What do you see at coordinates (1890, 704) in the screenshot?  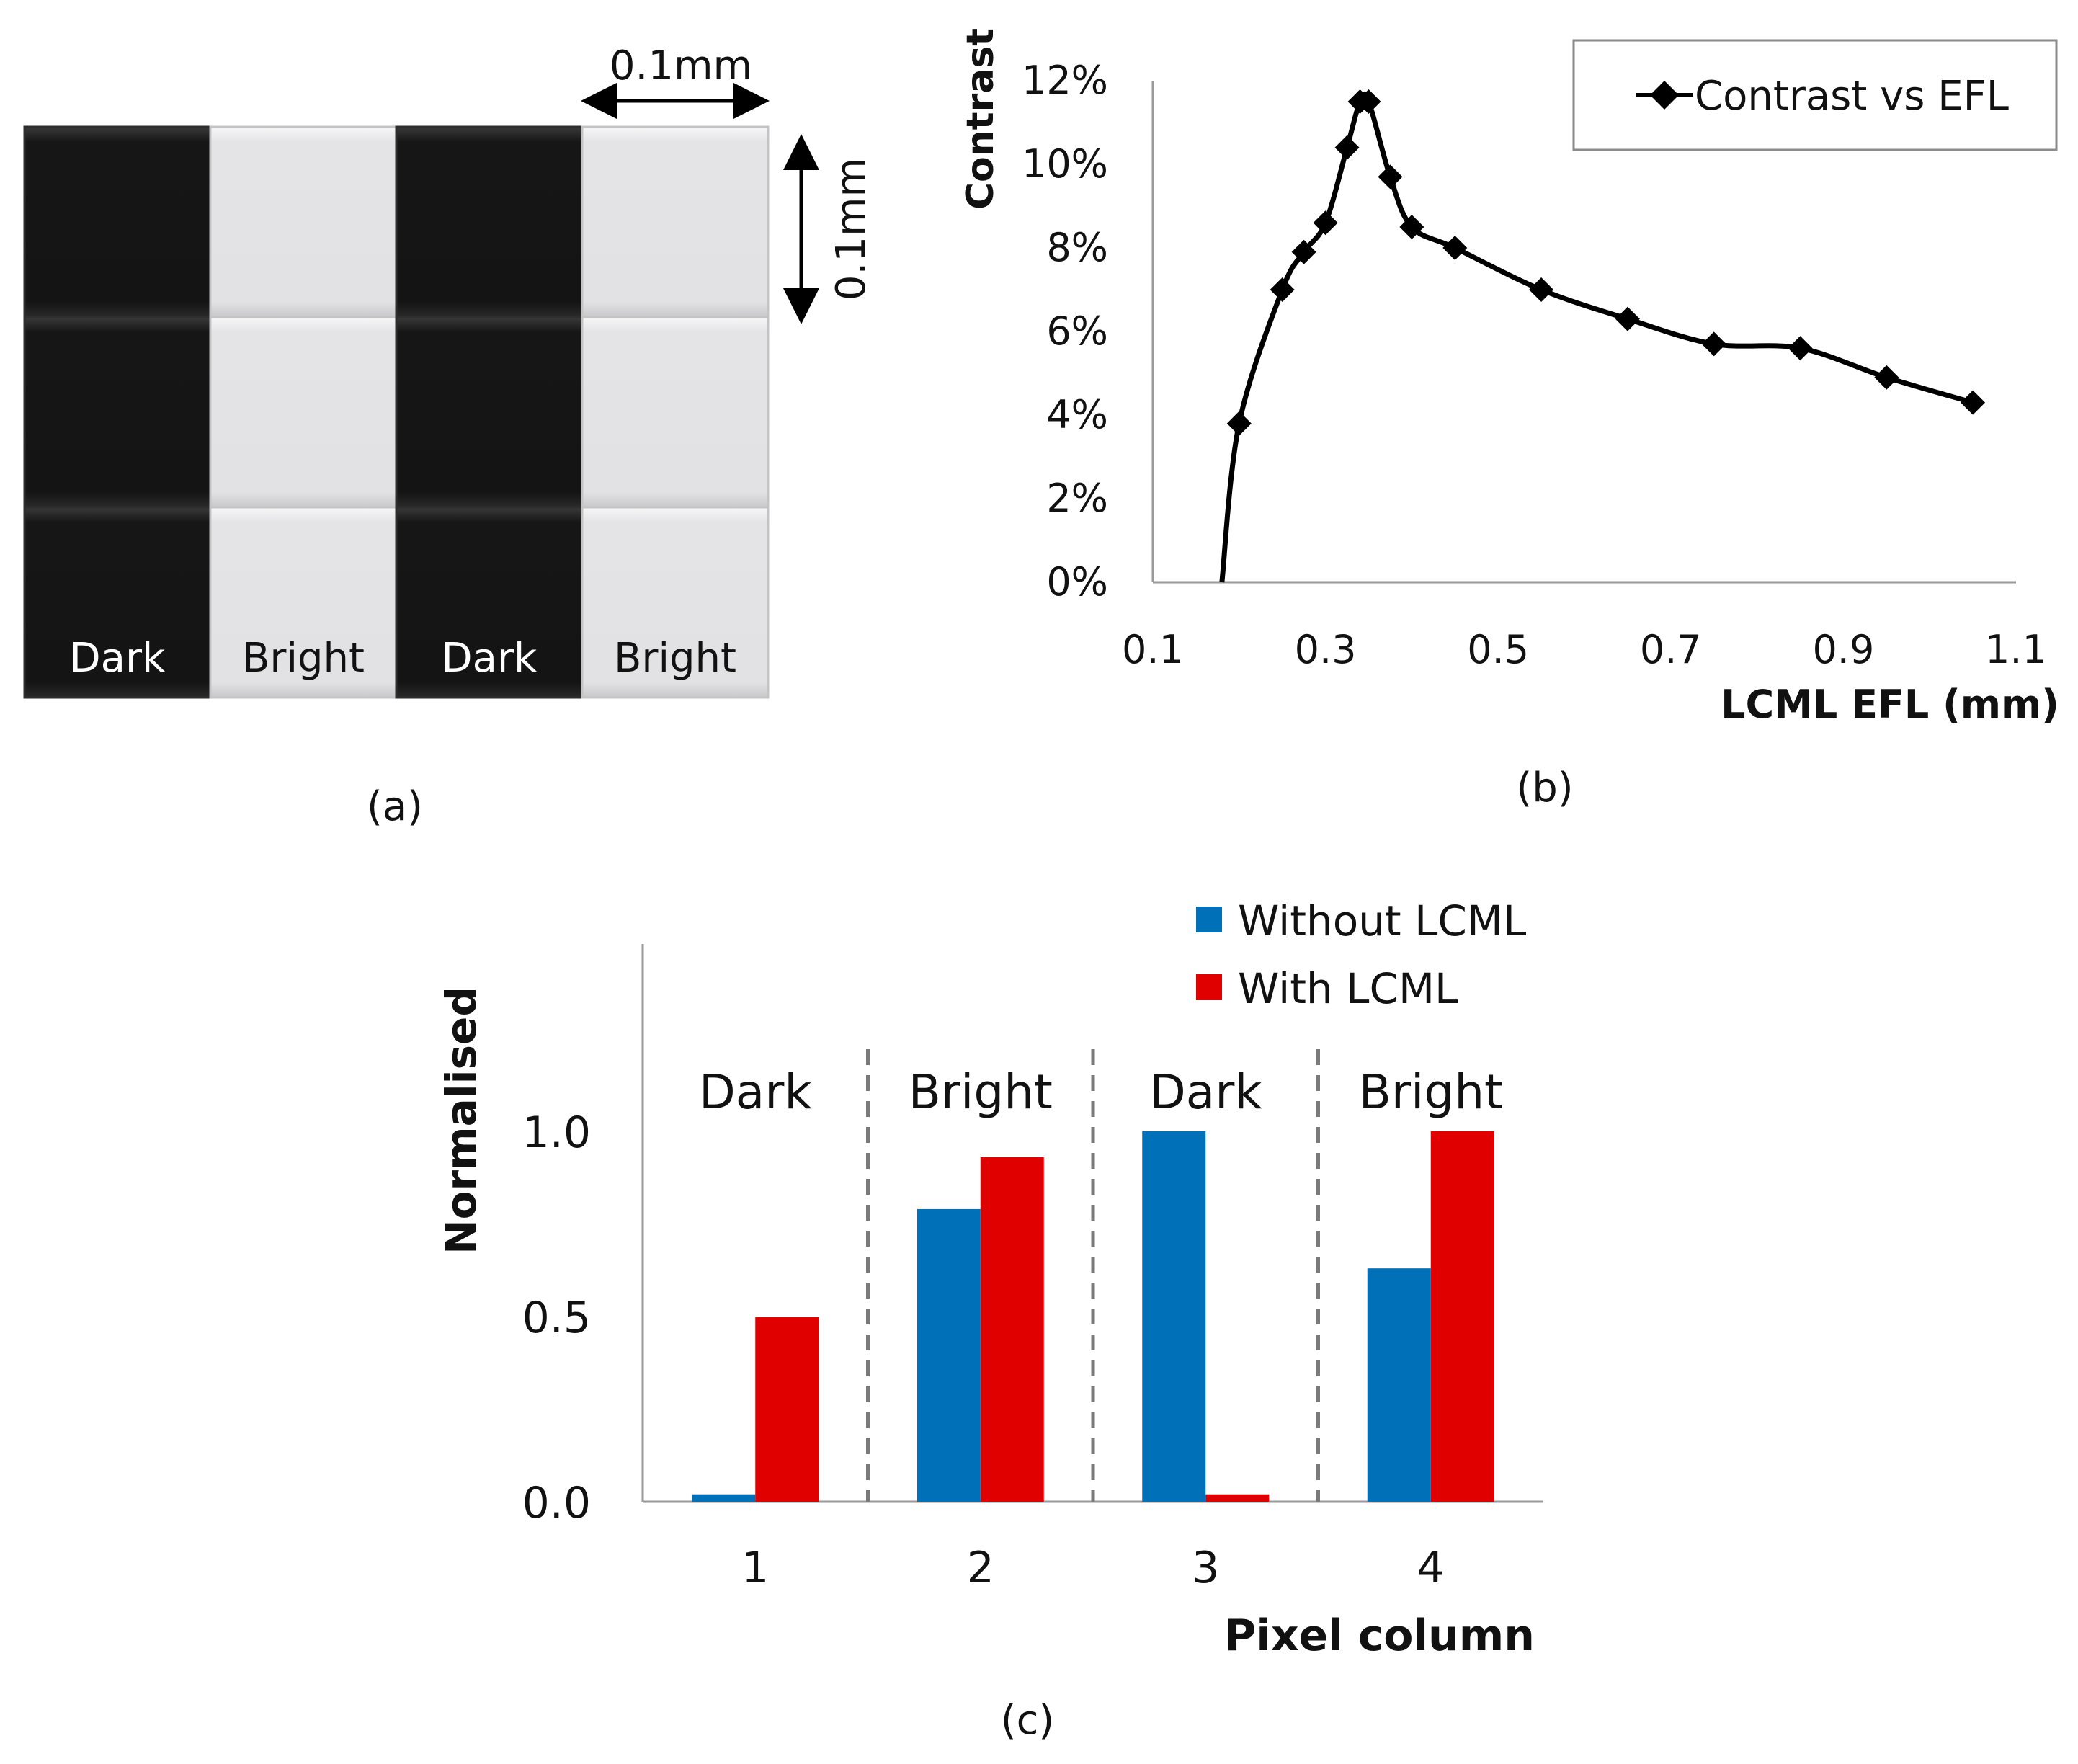 I see `x-axis-title: LCML EFL (mm)` at bounding box center [1890, 704].